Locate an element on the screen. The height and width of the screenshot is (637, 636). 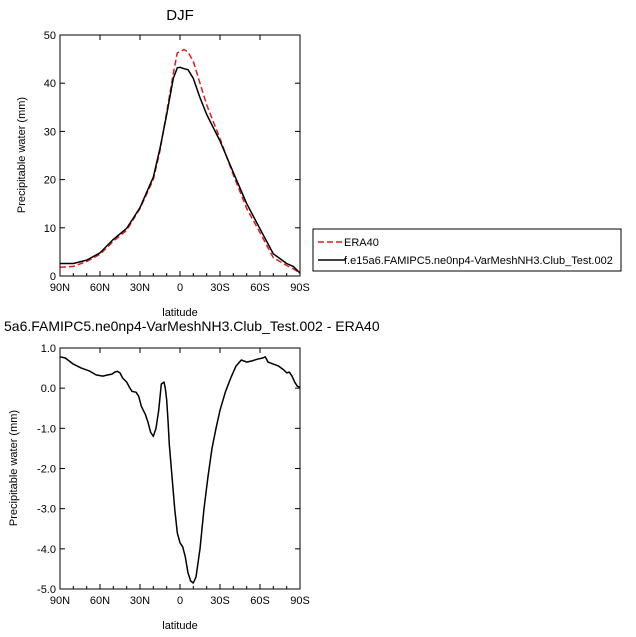
bottom-x-tick-label: 90N is located at coordinates (60, 601).